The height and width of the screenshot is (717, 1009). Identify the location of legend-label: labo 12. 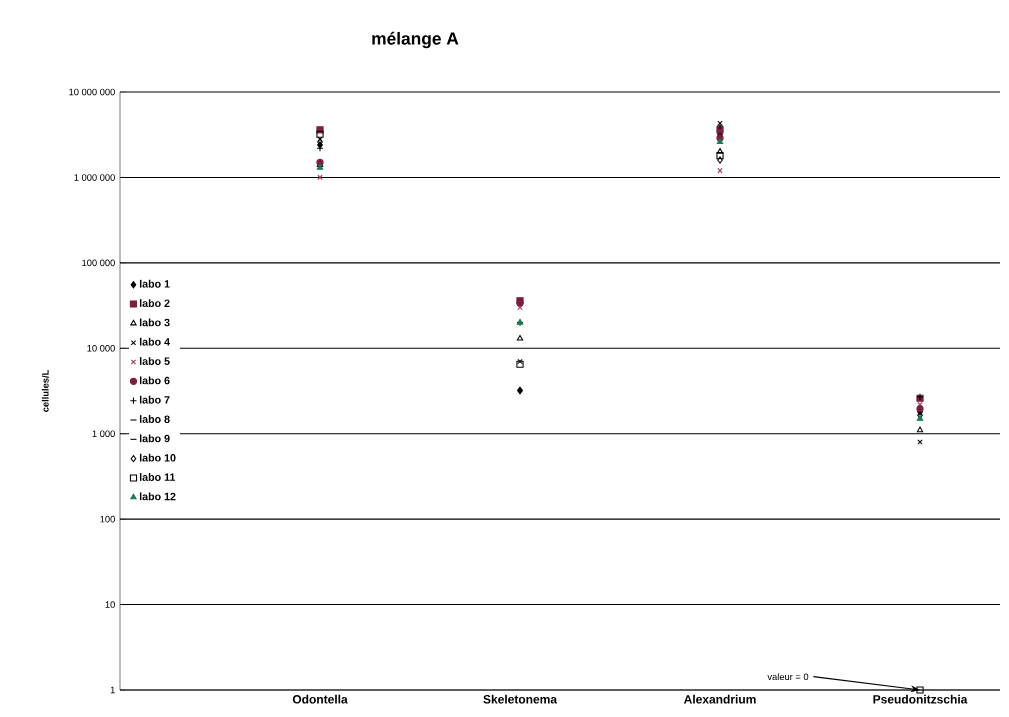
(157, 496).